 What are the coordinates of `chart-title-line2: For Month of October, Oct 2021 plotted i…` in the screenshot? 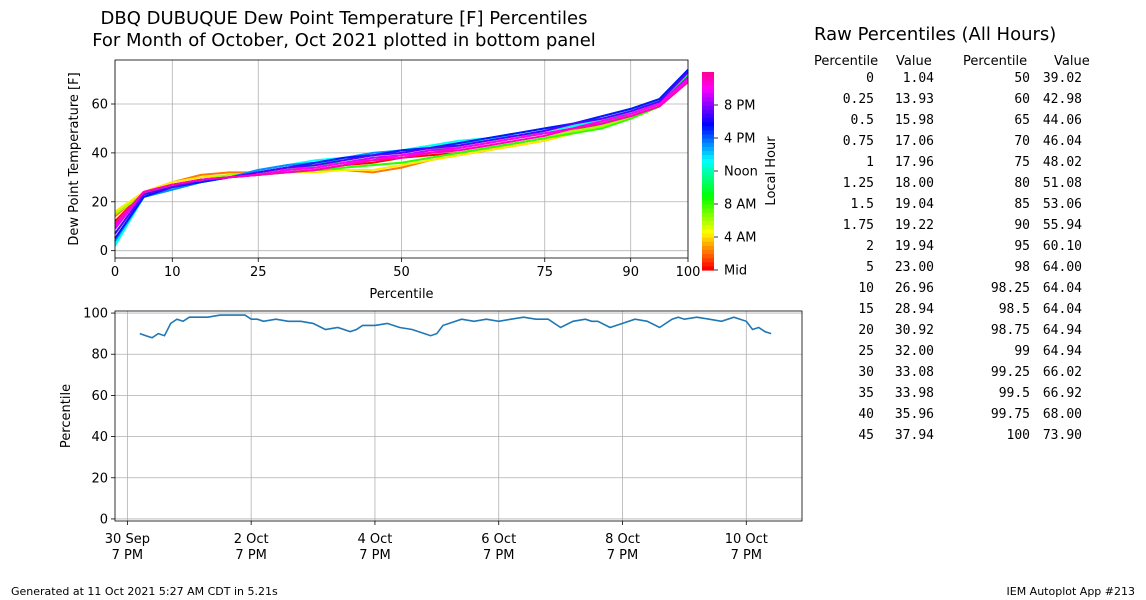 It's located at (344, 40).